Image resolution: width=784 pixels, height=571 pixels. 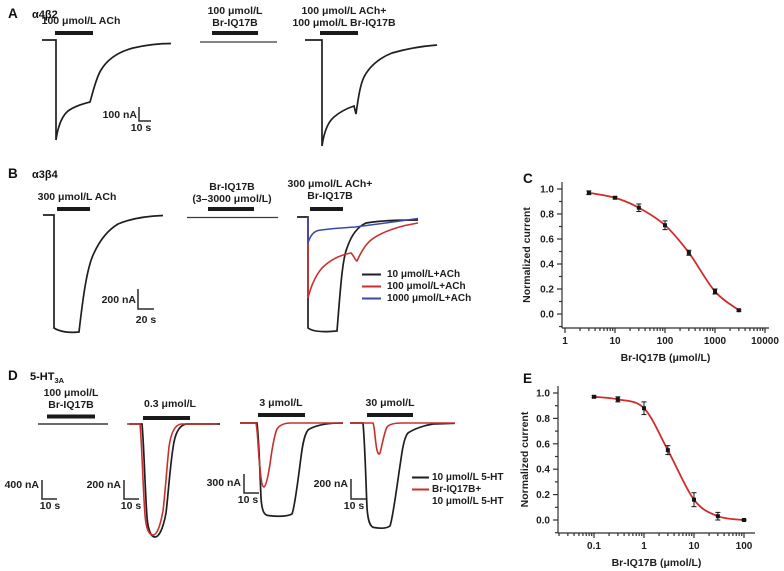 I want to click on legend-label: 10 μmol/L+ACh, so click(x=424, y=274).